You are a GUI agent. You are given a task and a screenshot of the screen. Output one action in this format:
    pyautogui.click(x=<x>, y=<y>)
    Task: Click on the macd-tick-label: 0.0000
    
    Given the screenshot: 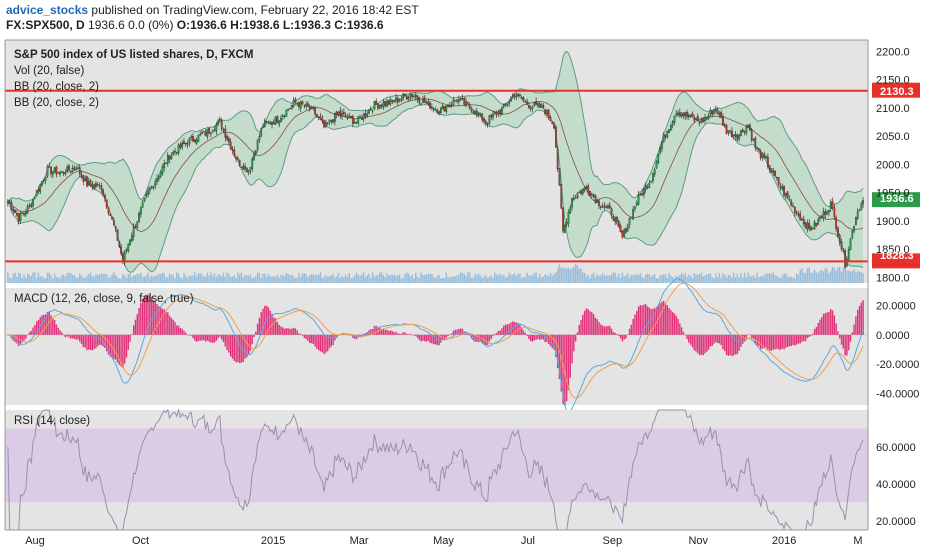 What is the action you would take?
    pyautogui.click(x=893, y=336)
    